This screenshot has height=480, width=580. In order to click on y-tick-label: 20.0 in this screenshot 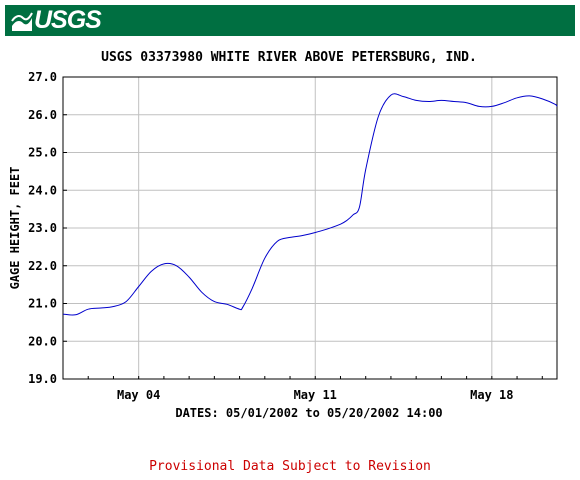, I will do `click(42, 341)`.